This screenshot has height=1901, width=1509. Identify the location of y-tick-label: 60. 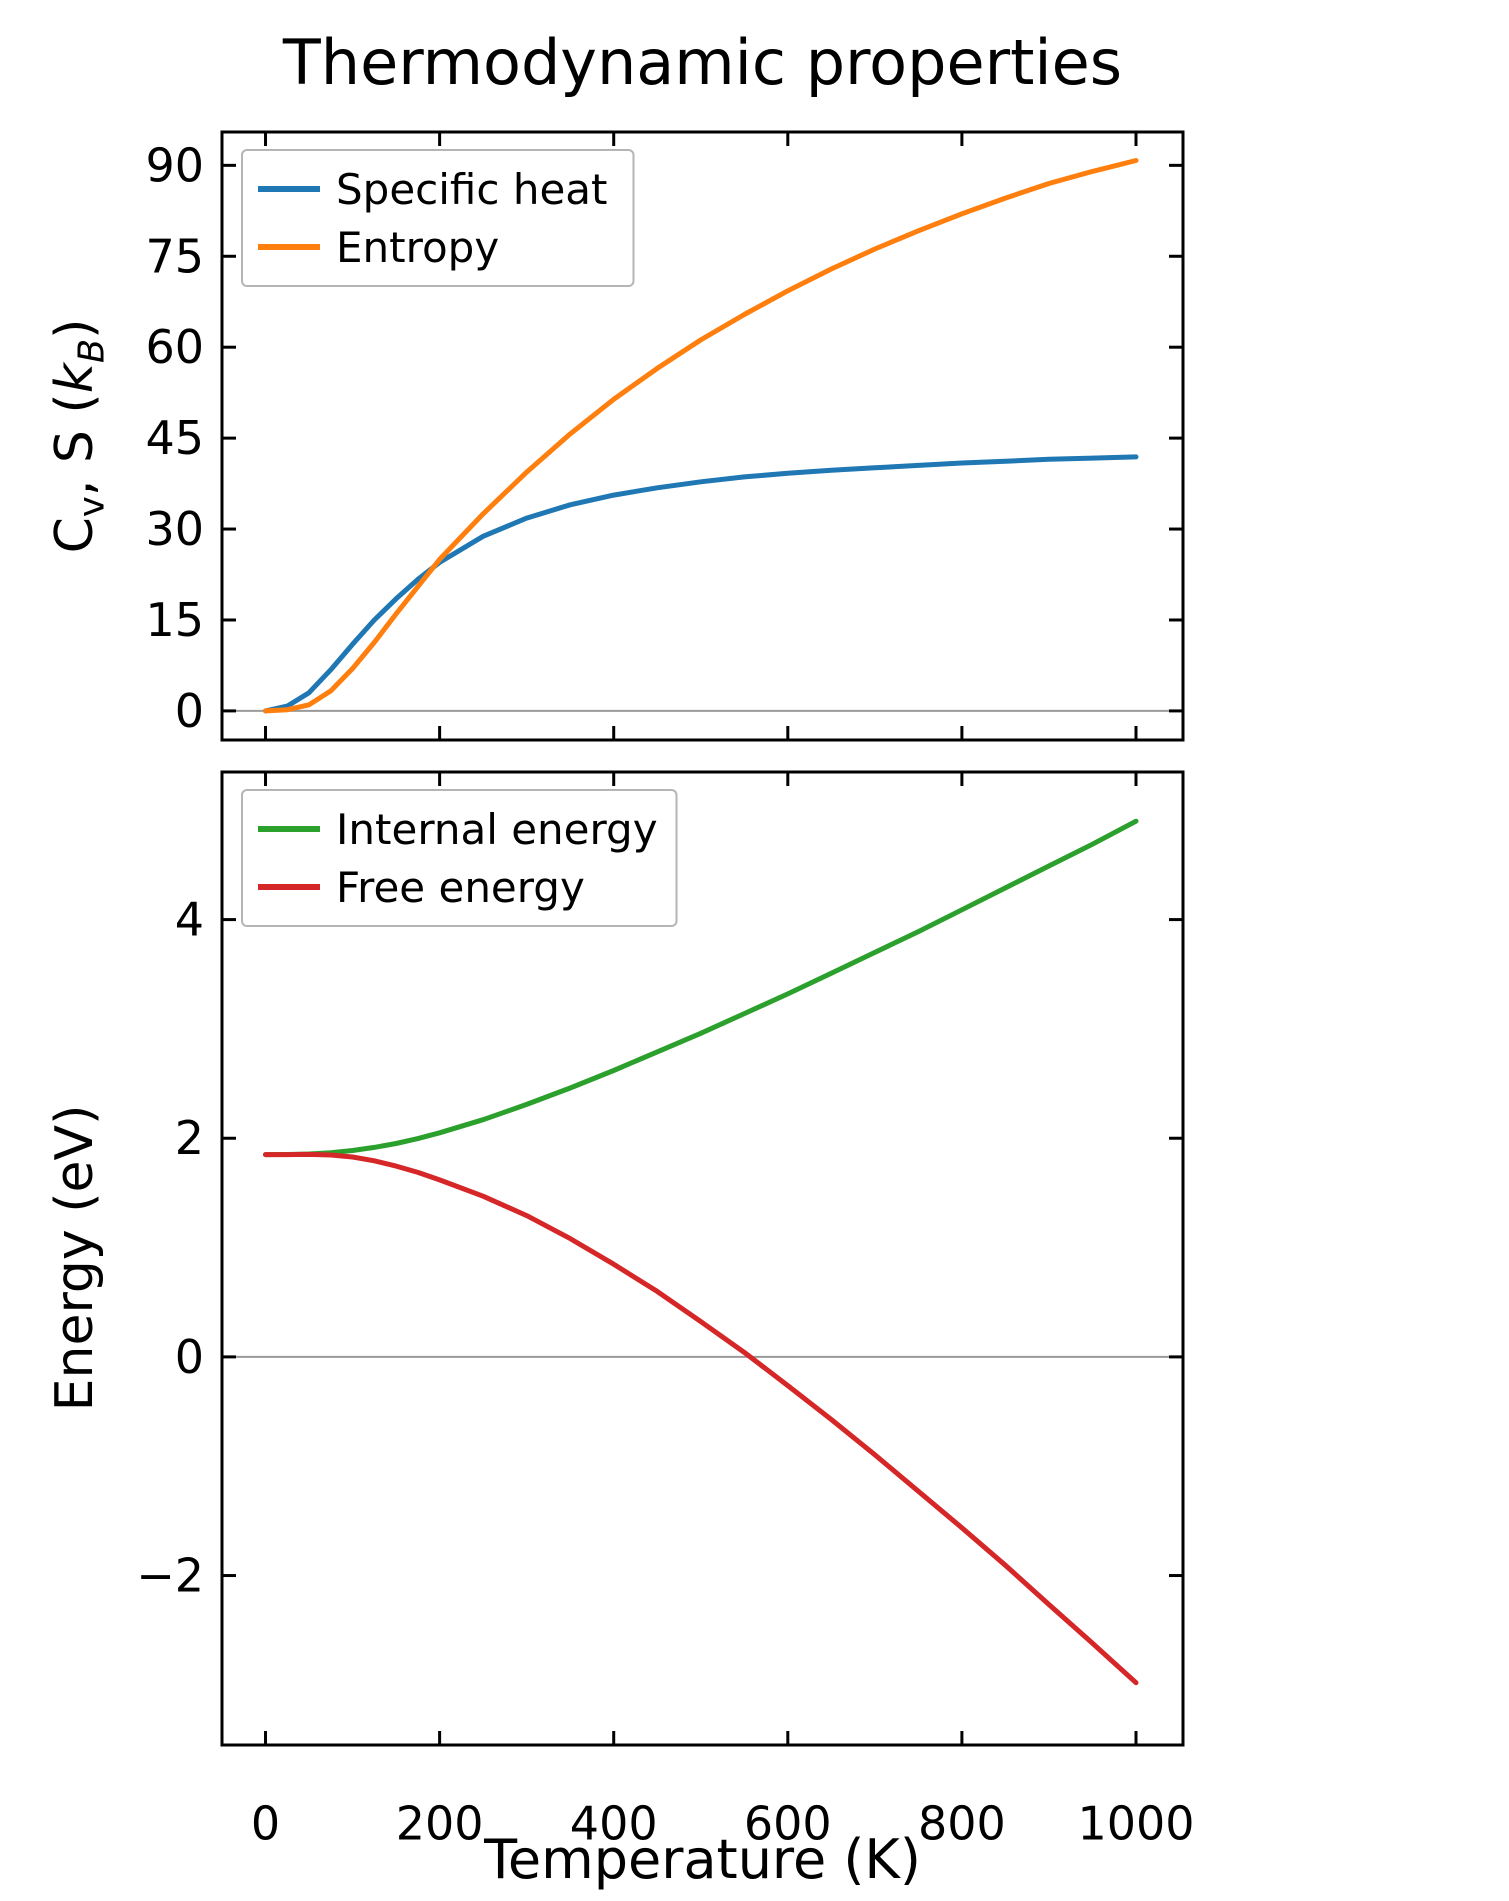
(174, 347).